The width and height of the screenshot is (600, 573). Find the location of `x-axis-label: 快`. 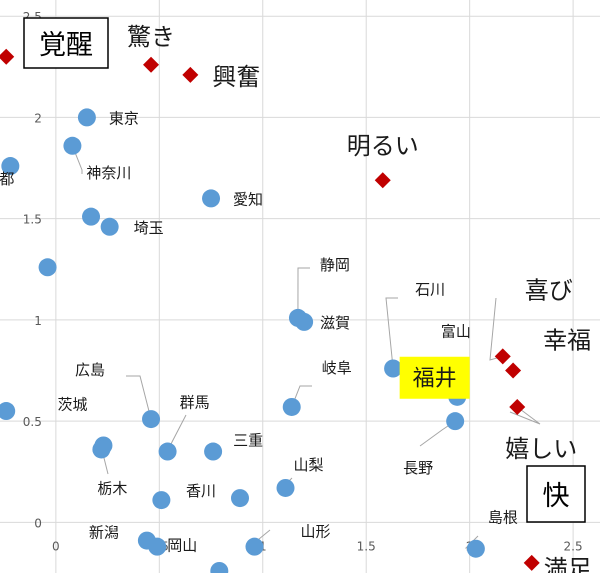

x-axis-label: 快 is located at coordinates (556, 496).